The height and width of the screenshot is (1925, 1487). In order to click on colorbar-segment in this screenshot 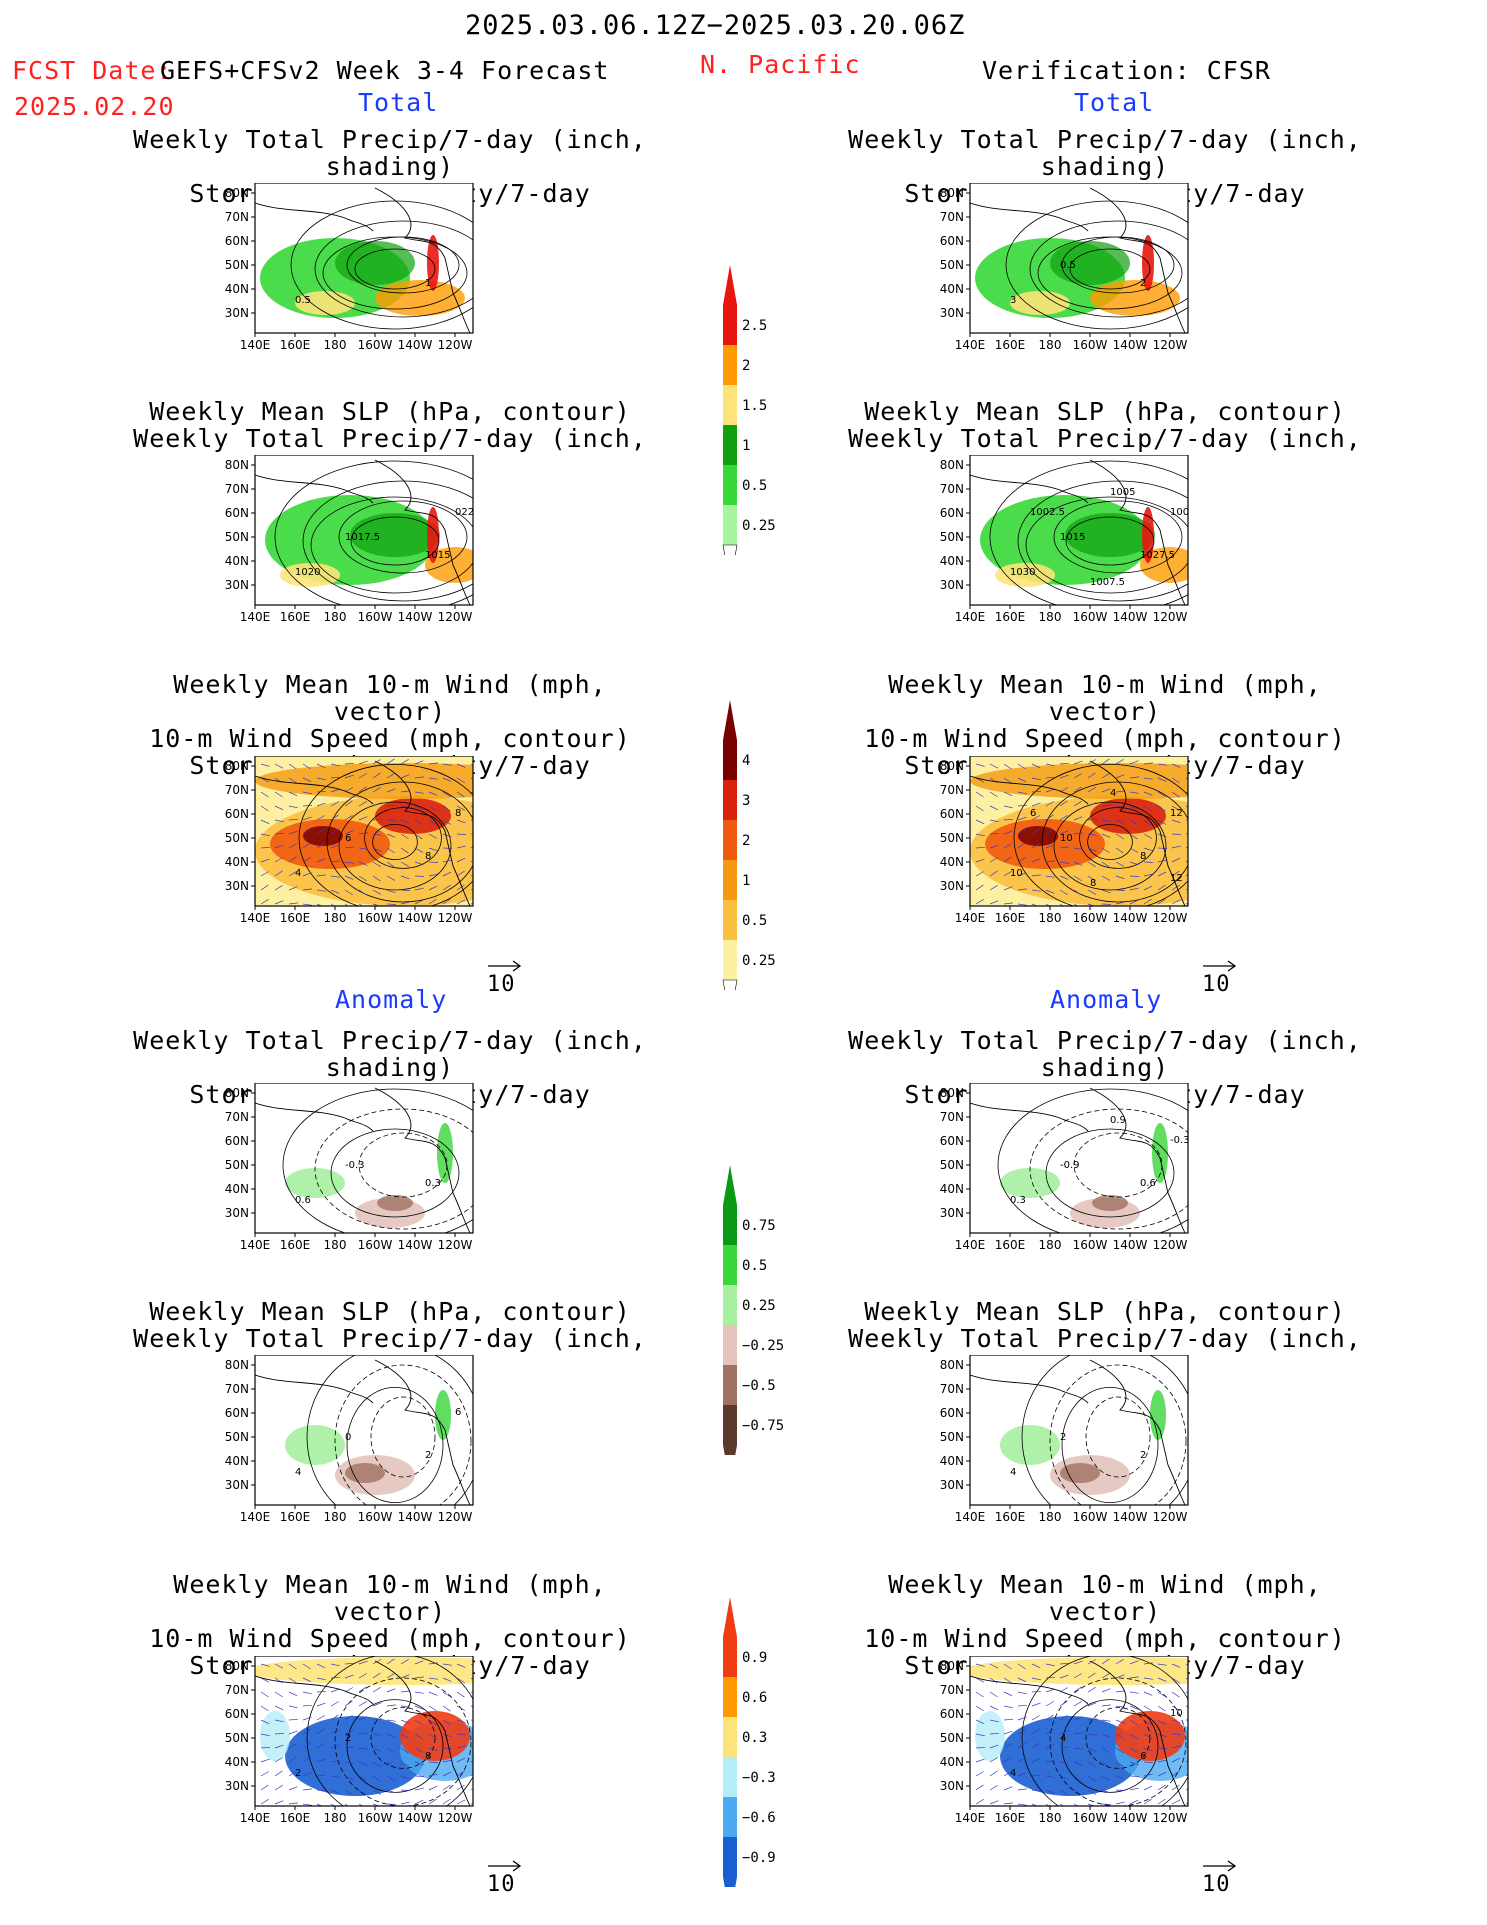, I will do `click(730, 1345)`.